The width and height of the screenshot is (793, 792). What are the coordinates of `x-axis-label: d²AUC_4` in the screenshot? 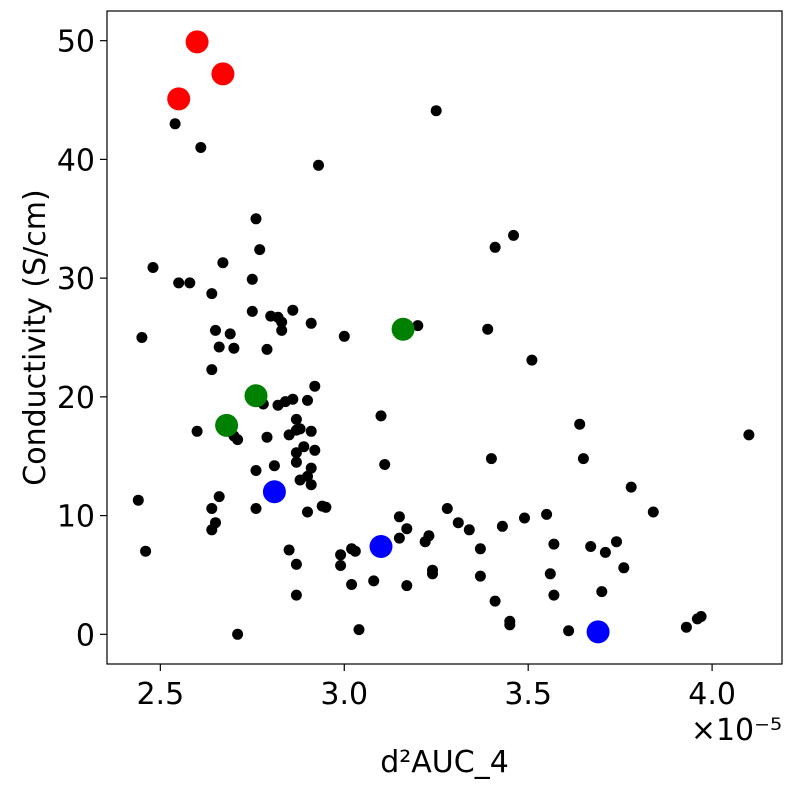 It's located at (444, 762).